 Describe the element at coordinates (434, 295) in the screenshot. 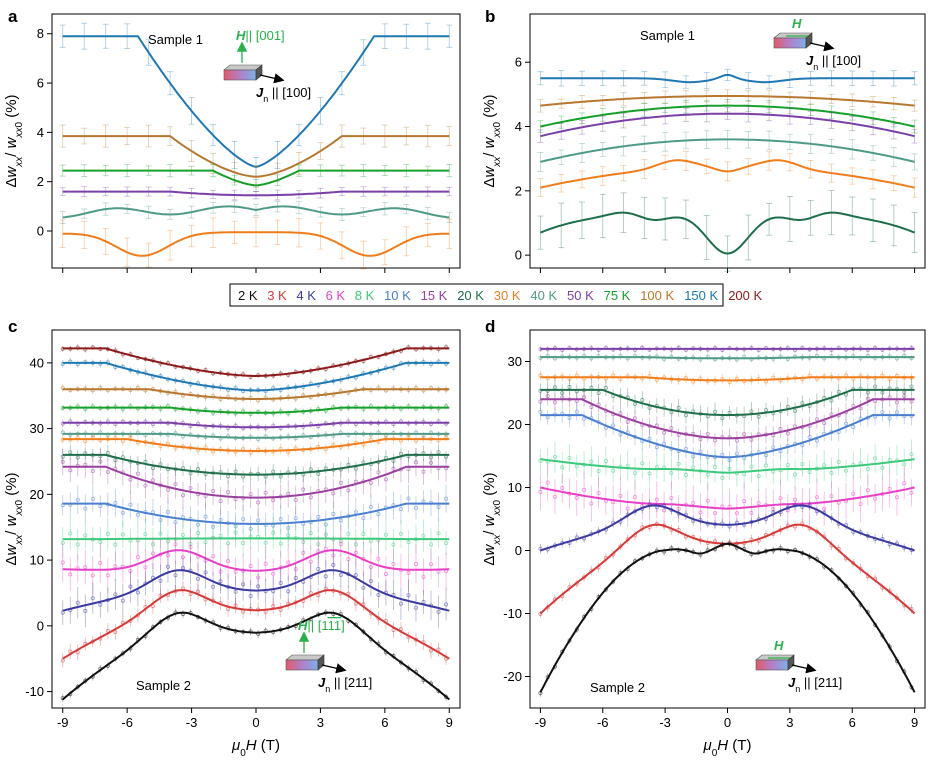

I see `legend-item: 15 K` at that location.